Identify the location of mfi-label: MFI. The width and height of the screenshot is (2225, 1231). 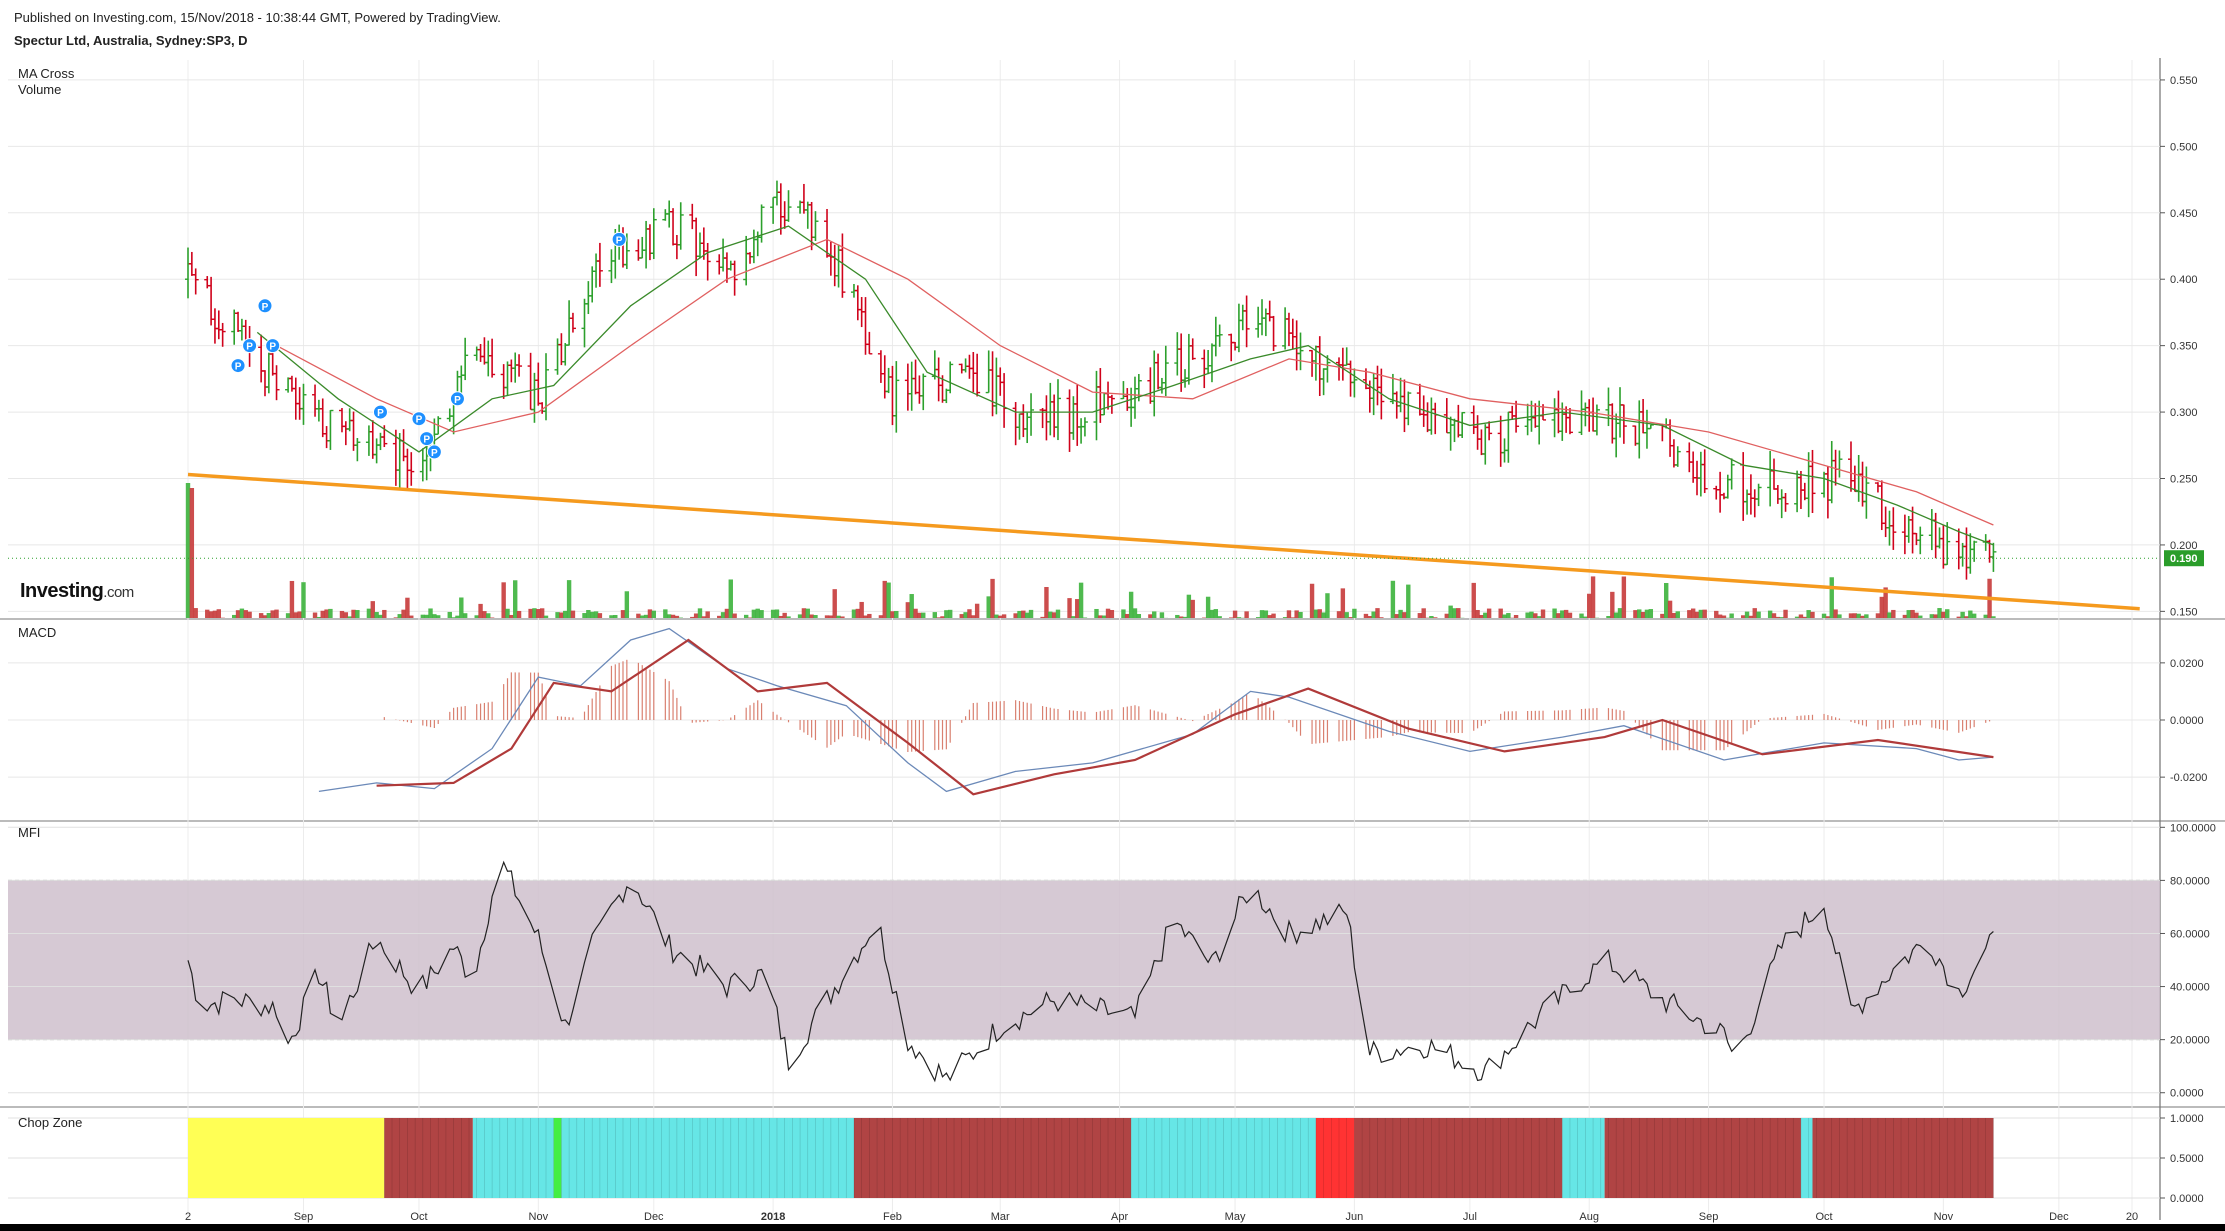
(29, 832).